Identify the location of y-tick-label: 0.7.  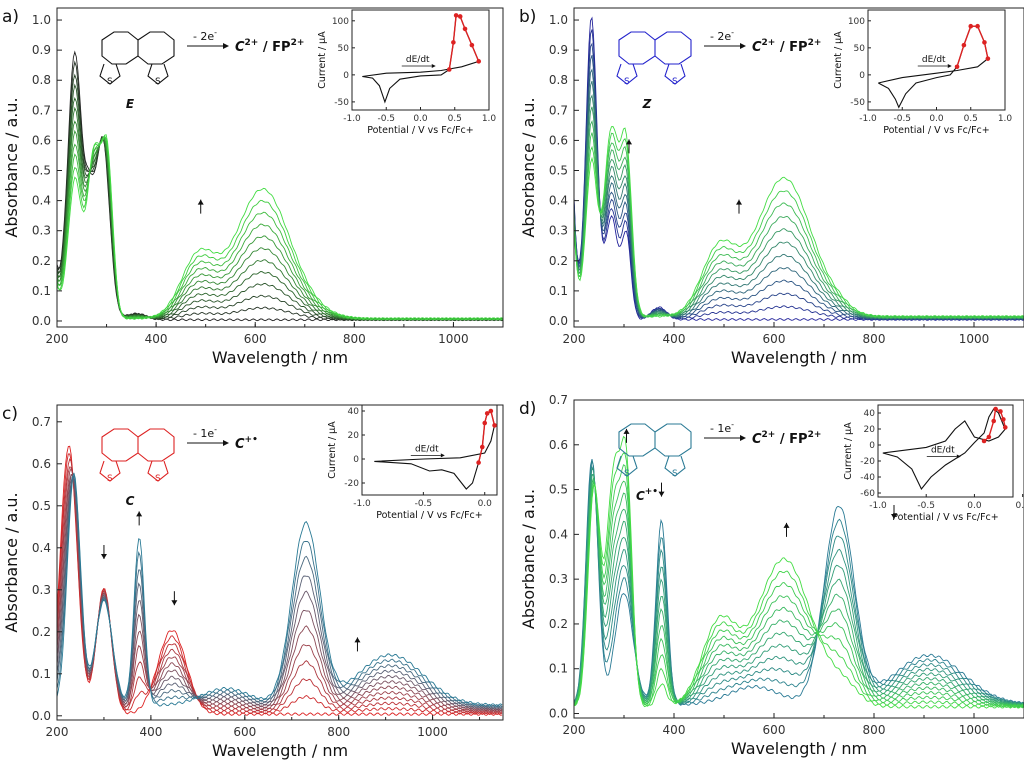
(558, 110).